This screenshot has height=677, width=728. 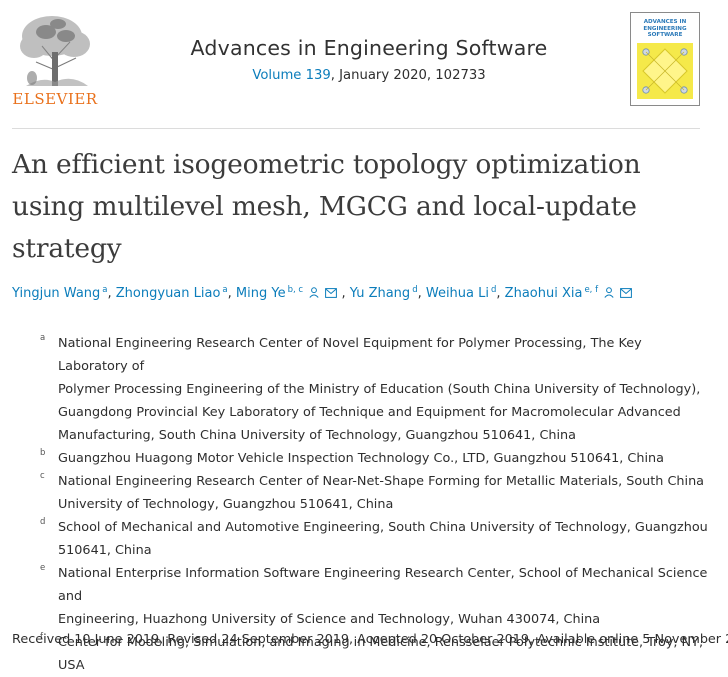 What do you see at coordinates (55, 51) in the screenshot?
I see `elsevier-tree-icon` at bounding box center [55, 51].